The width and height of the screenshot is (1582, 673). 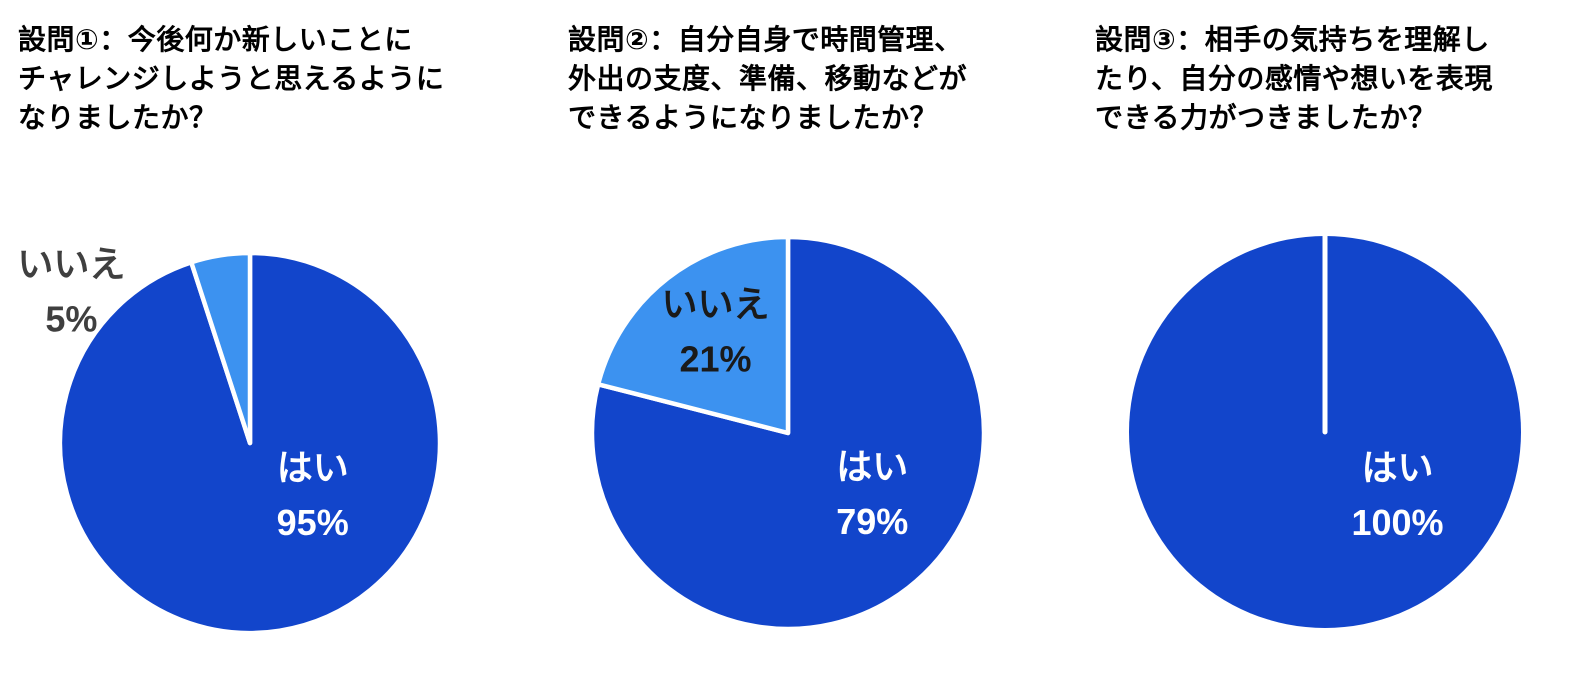 What do you see at coordinates (231, 78) in the screenshot?
I see `title-line: チャレンジしようと思えるように` at bounding box center [231, 78].